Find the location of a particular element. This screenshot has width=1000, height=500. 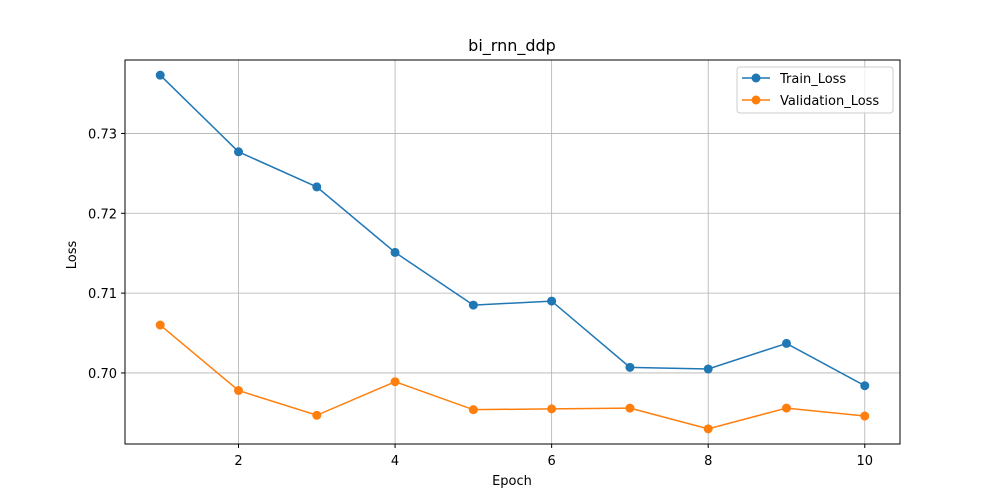

y-tick-label: 0.72 is located at coordinates (102, 214).